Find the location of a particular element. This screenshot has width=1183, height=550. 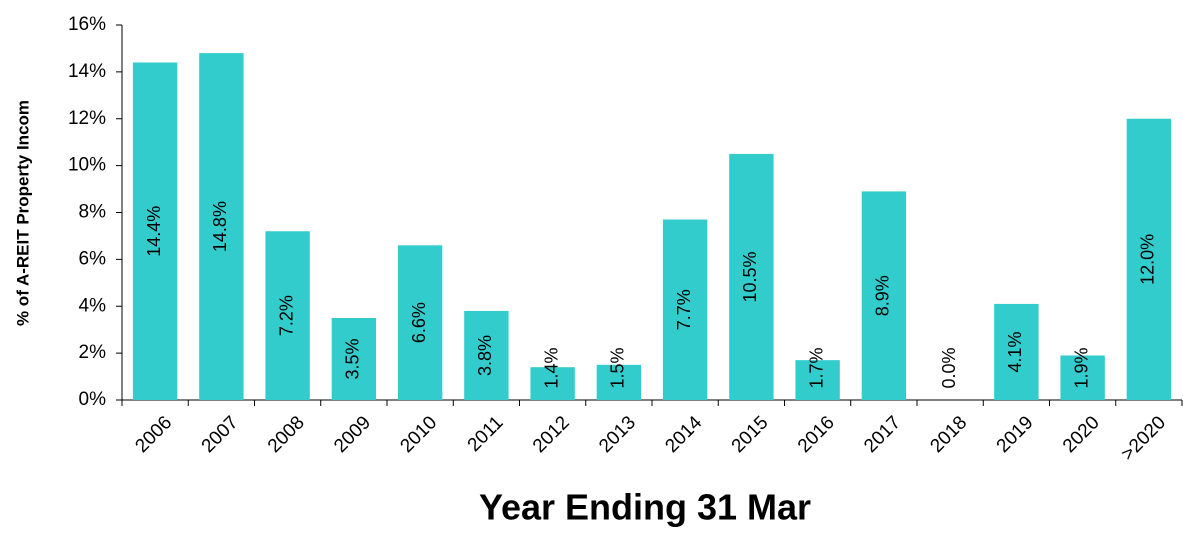

y-tick-label: 12% is located at coordinates (87, 118).